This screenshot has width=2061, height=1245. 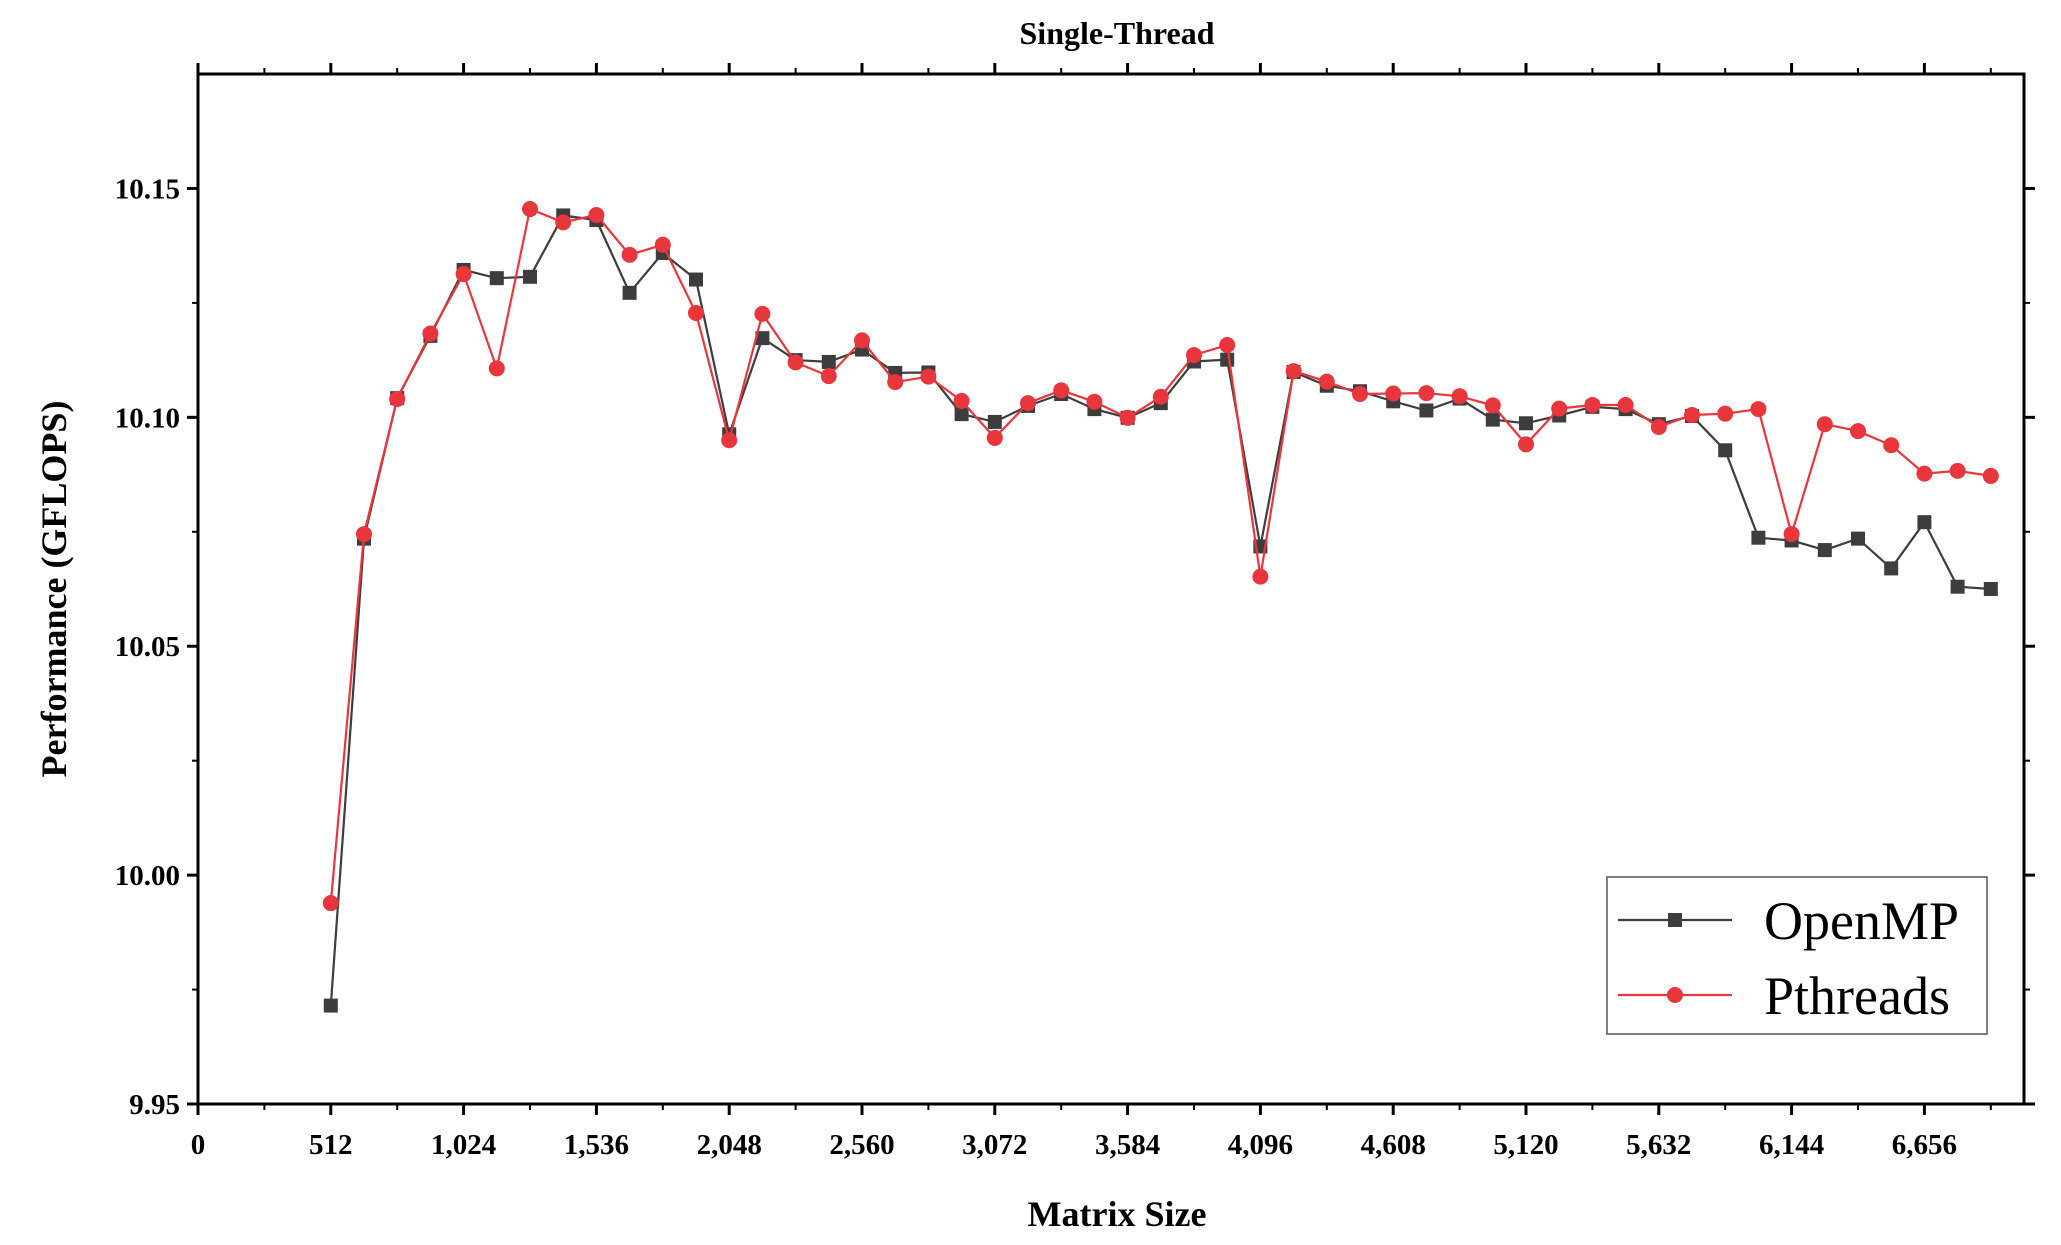 I want to click on x-tick-label: 4,608, so click(x=1393, y=1145).